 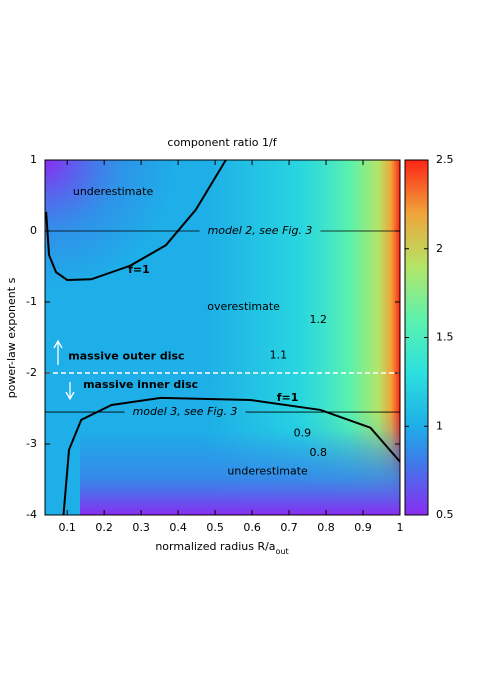 I want to click on x-tick-label: 0.7, so click(x=289, y=527).